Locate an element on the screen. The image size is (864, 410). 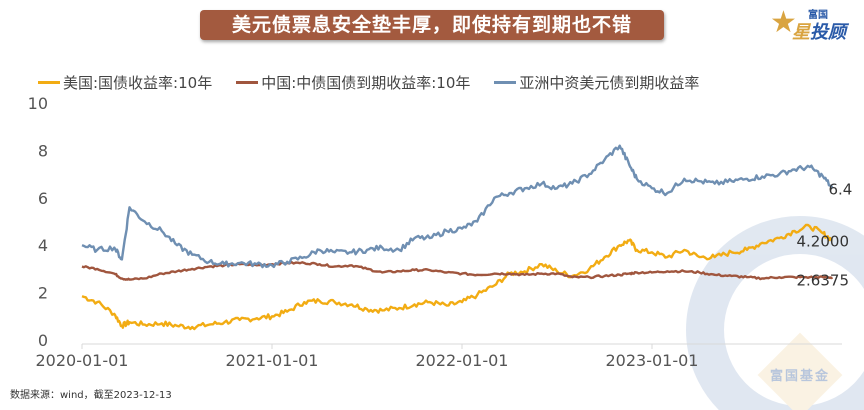
x-tick-label: 2020-01-01 is located at coordinates (82, 360).